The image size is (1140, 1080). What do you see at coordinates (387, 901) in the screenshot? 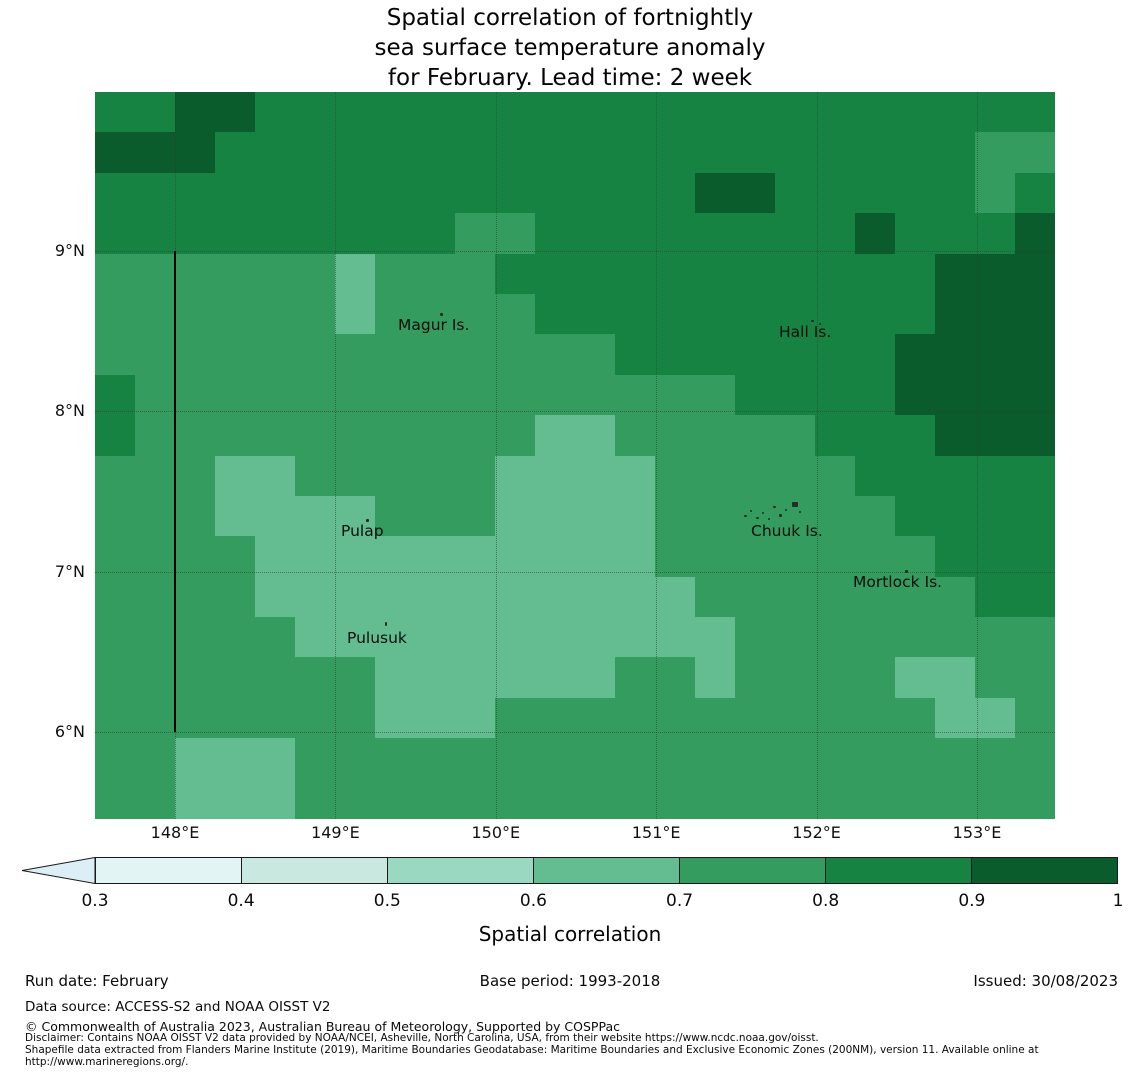
I see `colorbar-tick-label: 0.5` at bounding box center [387, 901].